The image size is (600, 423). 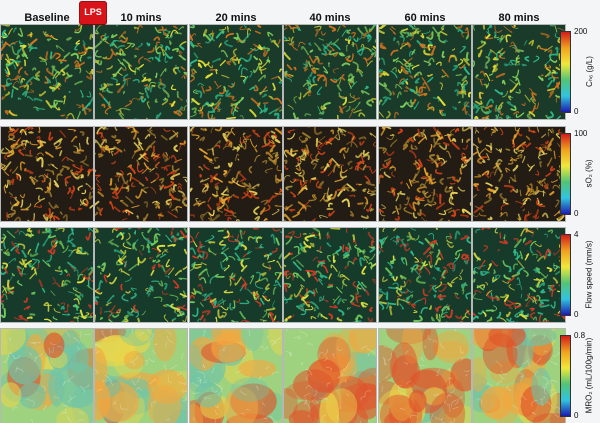 What do you see at coordinates (589, 375) in the screenshot?
I see `colorbar-label-3: MRO₂ (mL/100g/min)` at bounding box center [589, 375].